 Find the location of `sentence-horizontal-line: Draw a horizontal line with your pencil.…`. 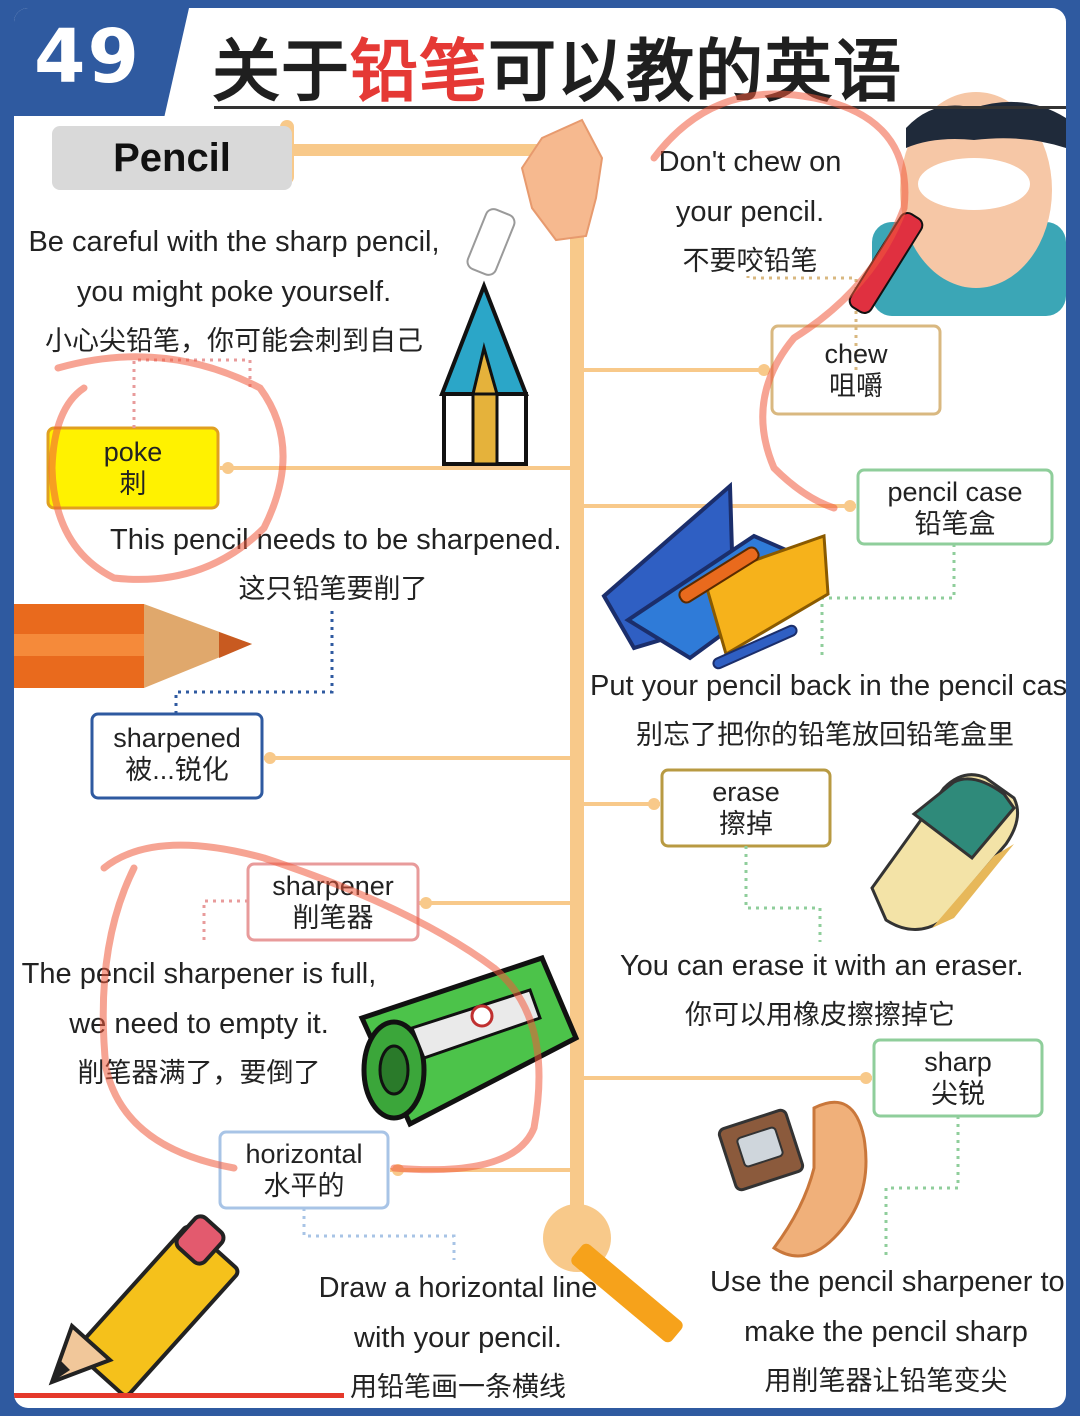

sentence-horizontal-line: Draw a horizontal line with your pencil.… is located at coordinates (458, 1337).